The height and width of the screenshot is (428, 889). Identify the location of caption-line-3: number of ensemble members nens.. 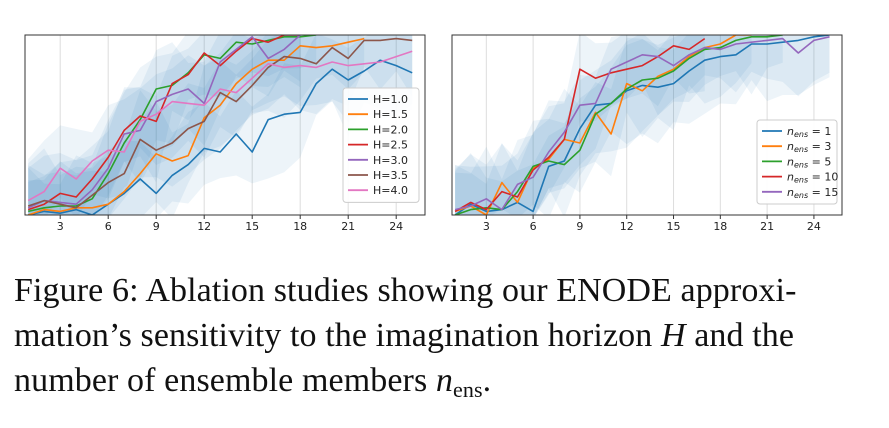
(445, 385).